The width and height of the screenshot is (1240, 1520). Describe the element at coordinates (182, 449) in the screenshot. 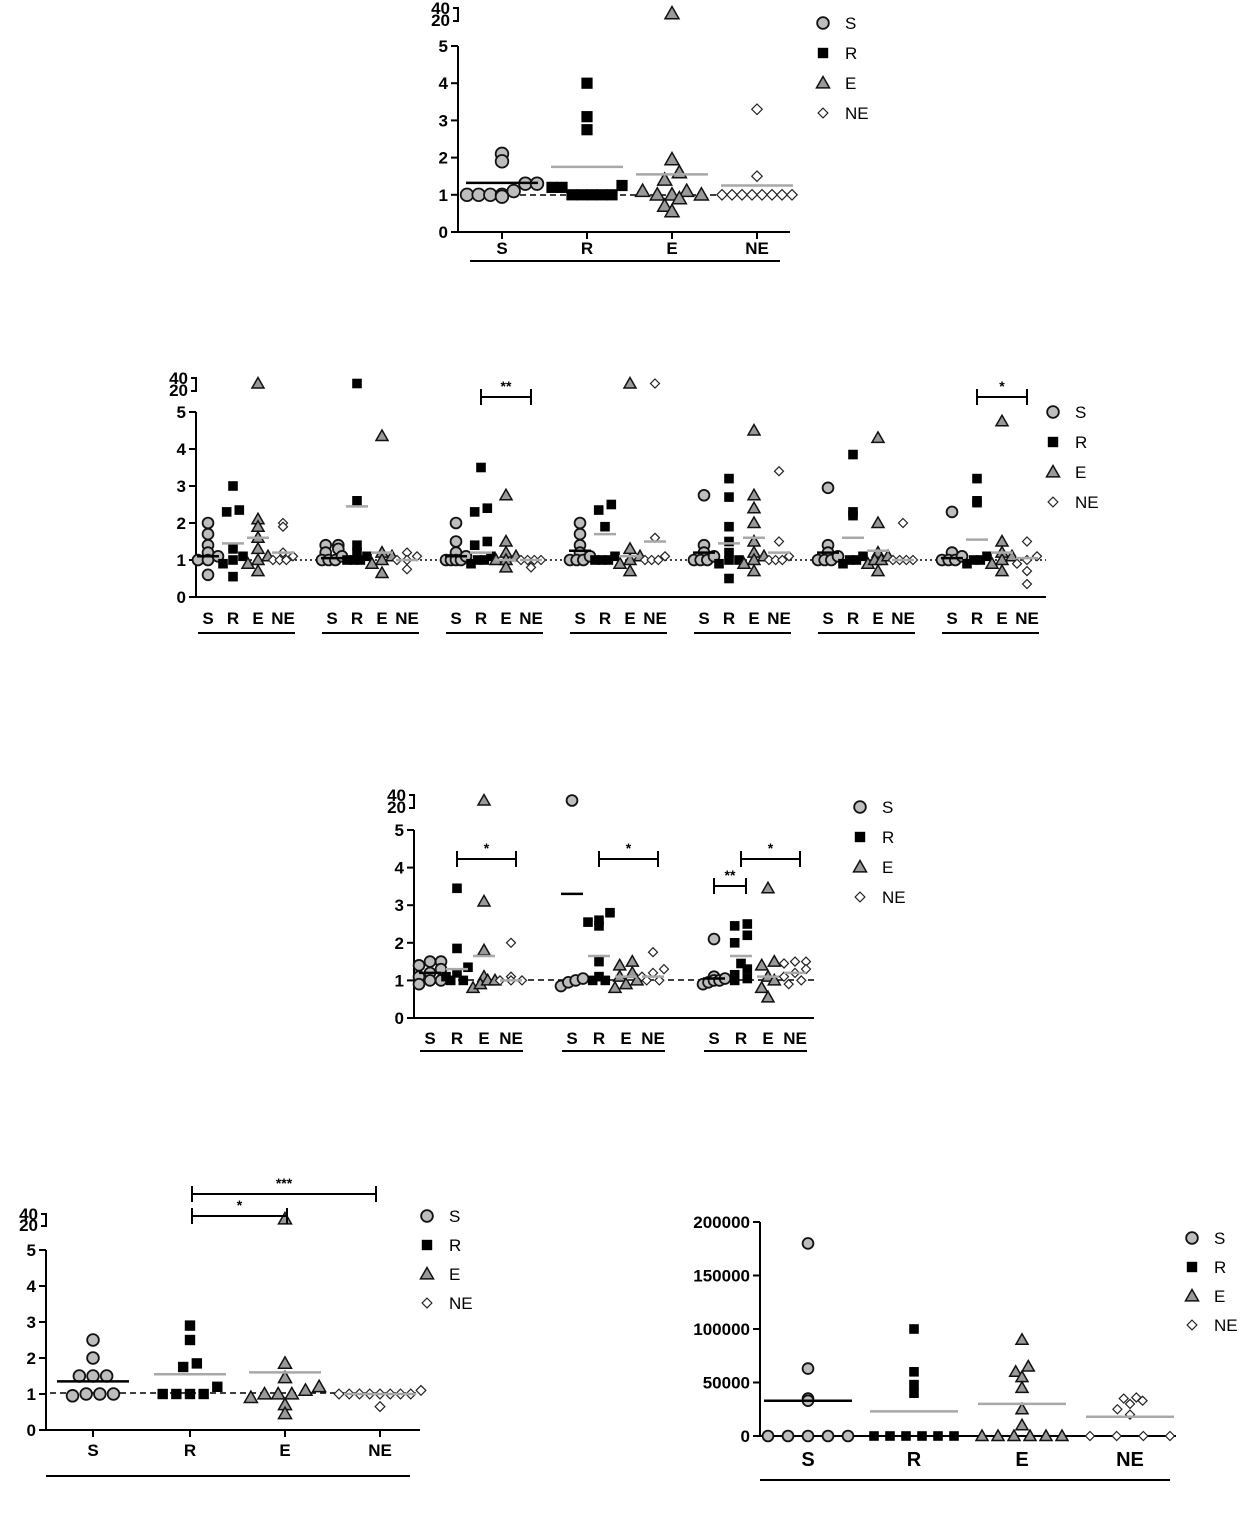

I see `y-tick-label: 4` at that location.